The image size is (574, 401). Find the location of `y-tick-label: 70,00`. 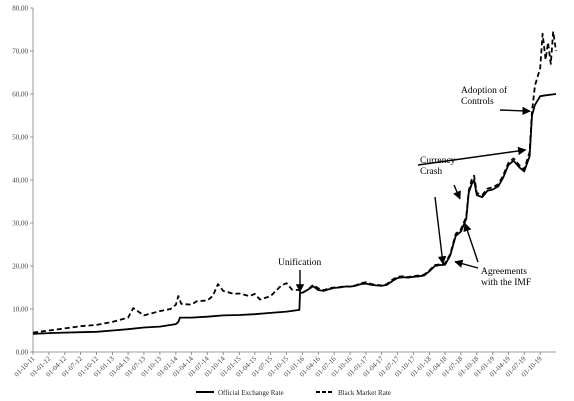

y-tick-label: 70,00 is located at coordinates (20, 52).